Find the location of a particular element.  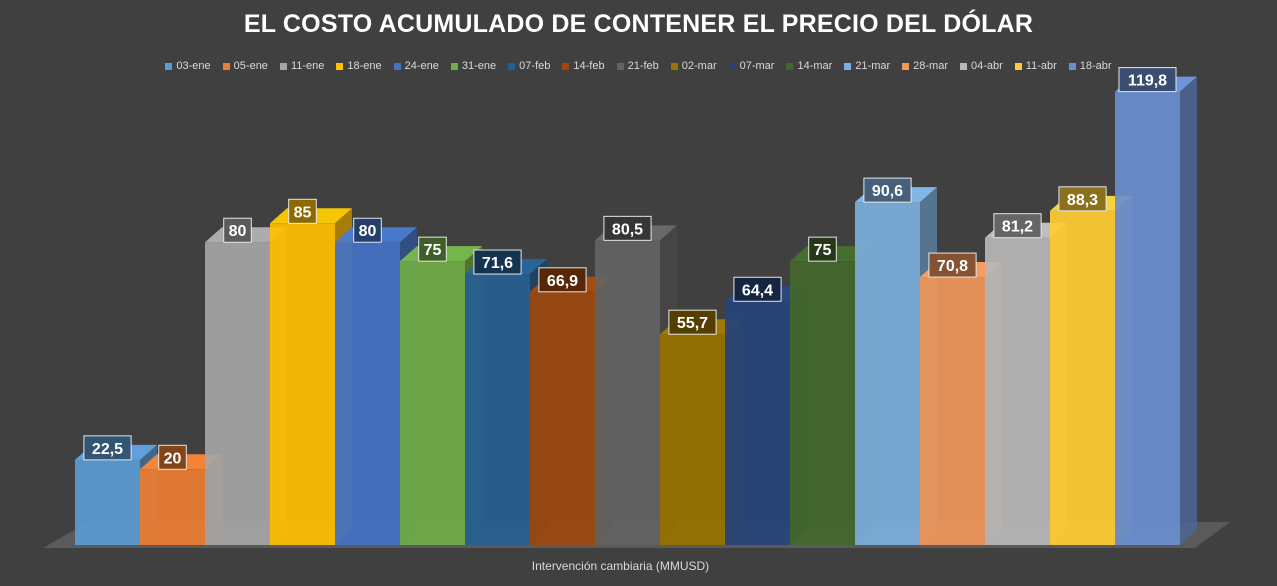

data-label: 70,8 is located at coordinates (952, 265).